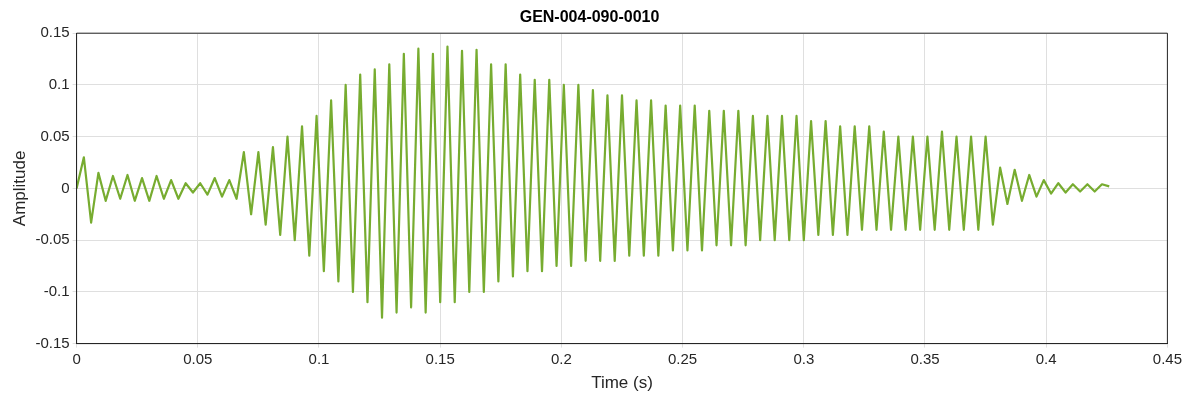 The height and width of the screenshot is (404, 1193). I want to click on x-tick-label: 0.15, so click(440, 358).